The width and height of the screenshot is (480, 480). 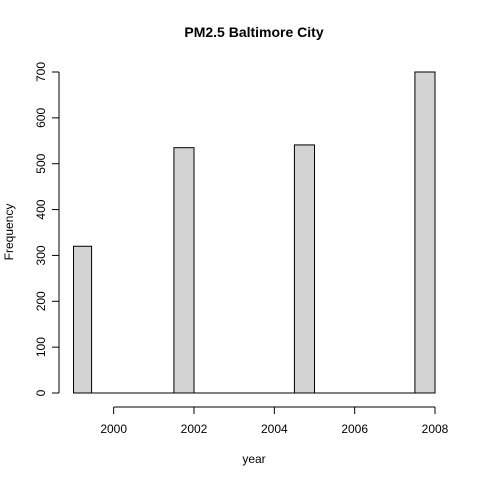 I want to click on y-axis-label: Frequency, so click(x=9, y=232).